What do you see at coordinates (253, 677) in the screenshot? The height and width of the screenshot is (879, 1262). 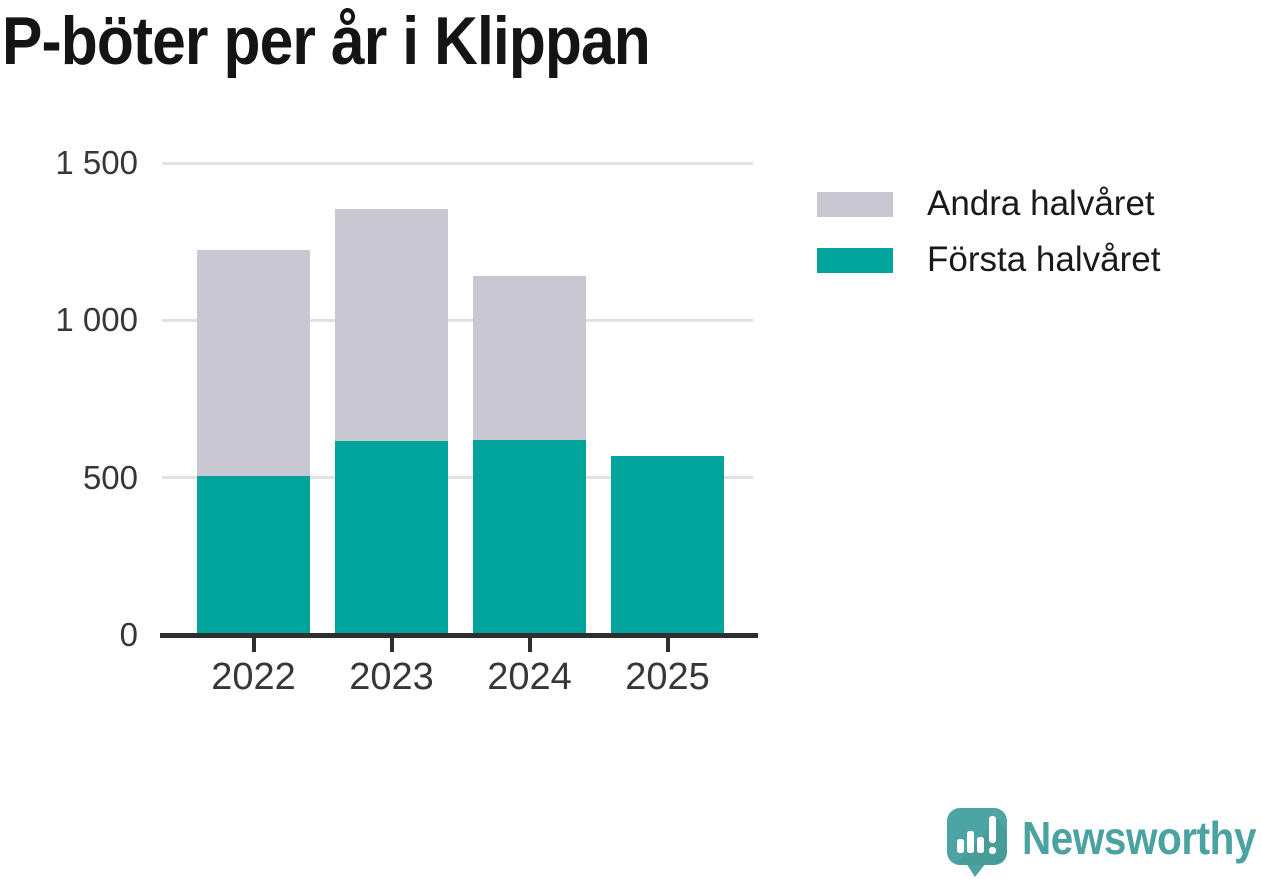 I see `x-axis-label-2022: 2022` at bounding box center [253, 677].